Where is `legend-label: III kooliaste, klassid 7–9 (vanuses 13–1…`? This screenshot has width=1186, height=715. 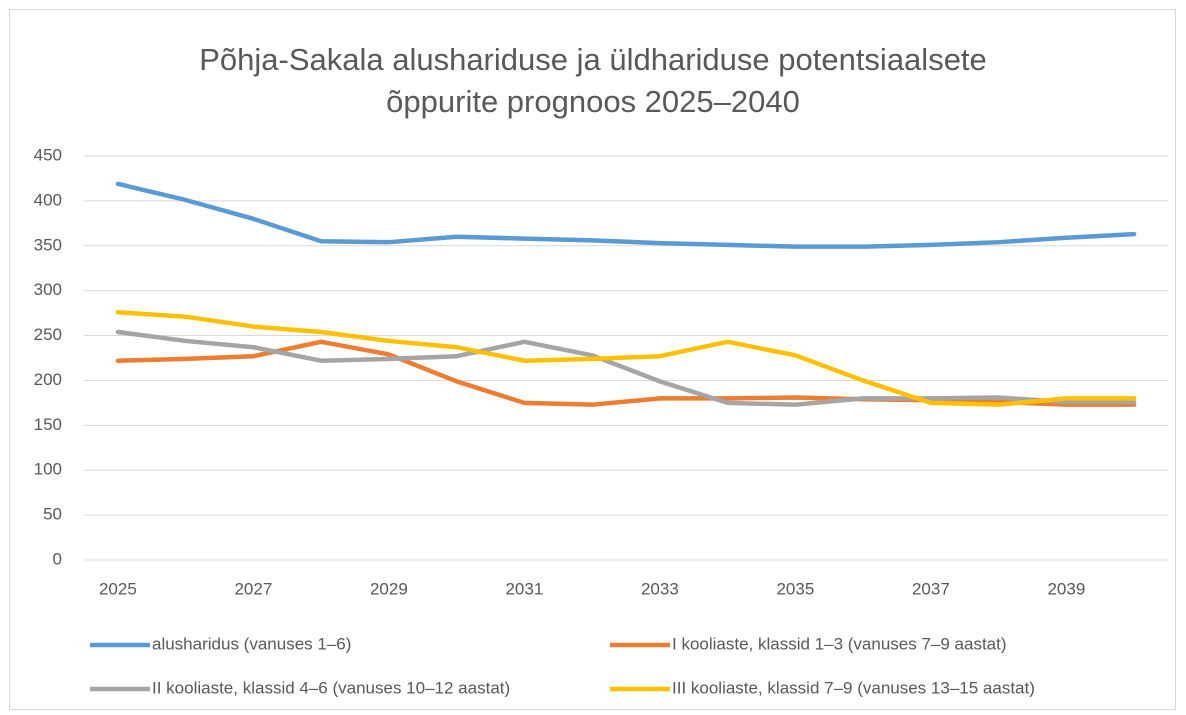
legend-label: III kooliaste, klassid 7–9 (vanuses 13–1… is located at coordinates (853, 687).